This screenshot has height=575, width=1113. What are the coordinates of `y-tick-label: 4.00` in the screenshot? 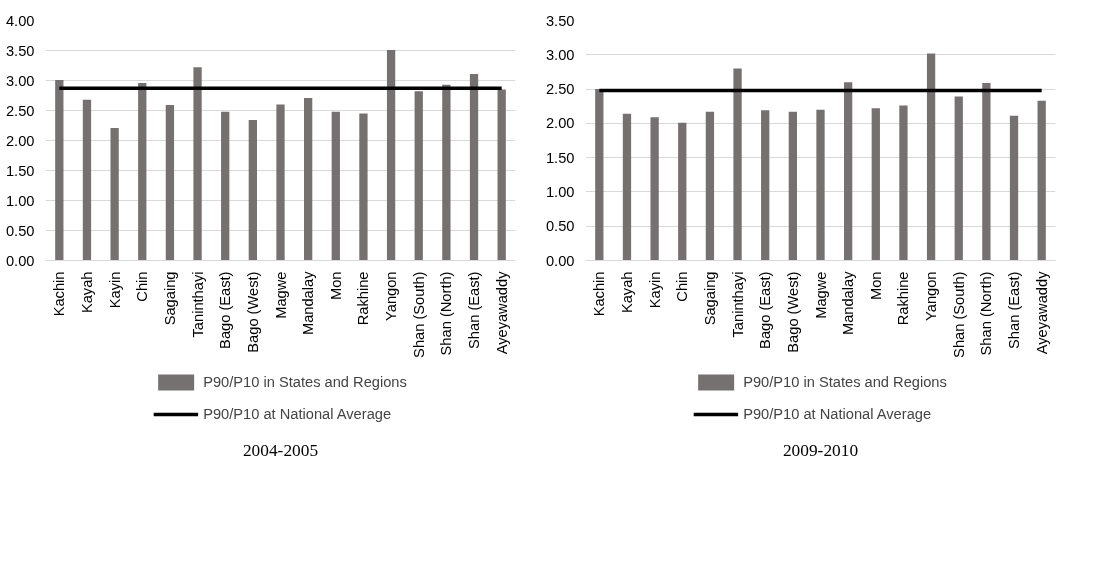 It's located at (20, 20).